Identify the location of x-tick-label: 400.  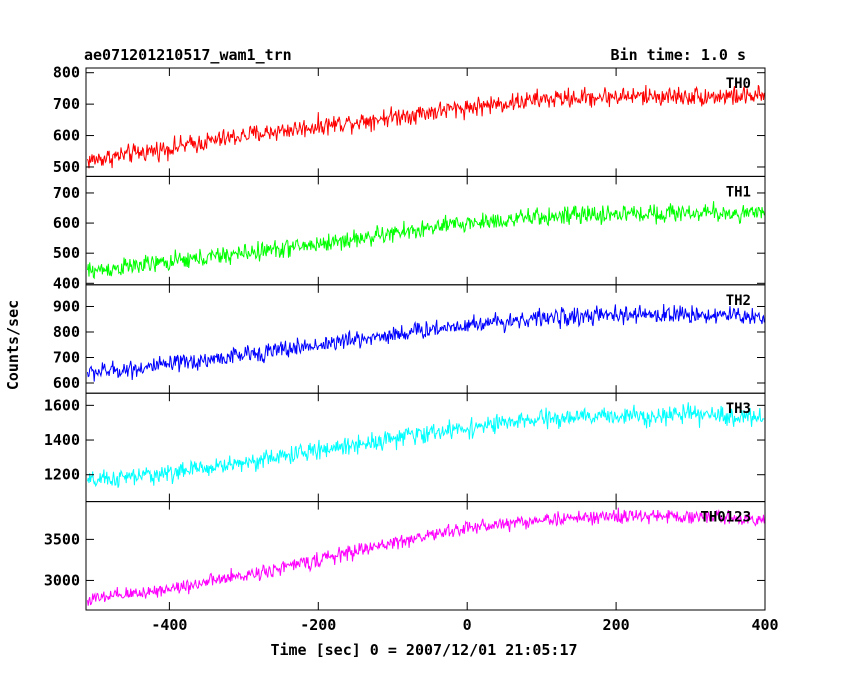
(764, 625).